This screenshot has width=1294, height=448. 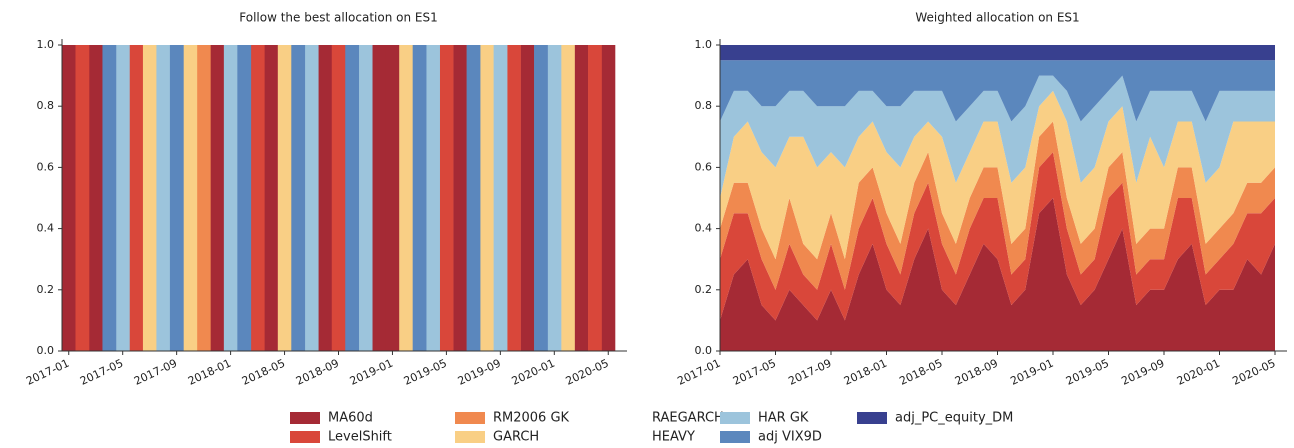 What do you see at coordinates (516, 437) in the screenshot?
I see `legend-label: GARCH` at bounding box center [516, 437].